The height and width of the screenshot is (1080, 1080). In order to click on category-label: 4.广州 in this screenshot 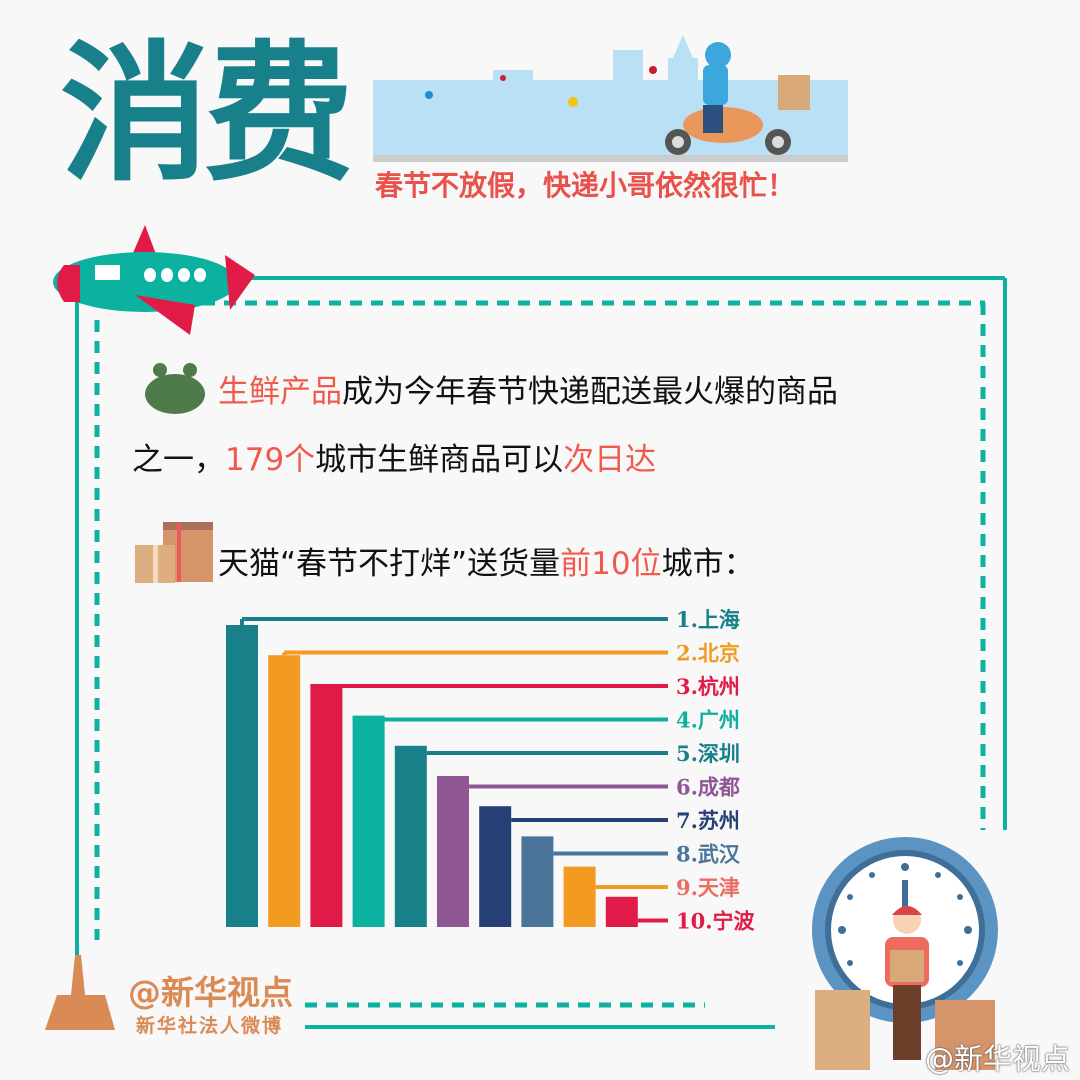, I will do `click(708, 720)`.